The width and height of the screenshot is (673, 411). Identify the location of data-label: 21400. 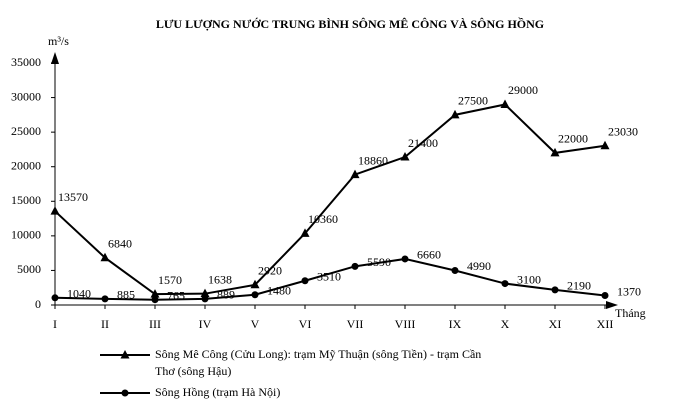
(423, 143).